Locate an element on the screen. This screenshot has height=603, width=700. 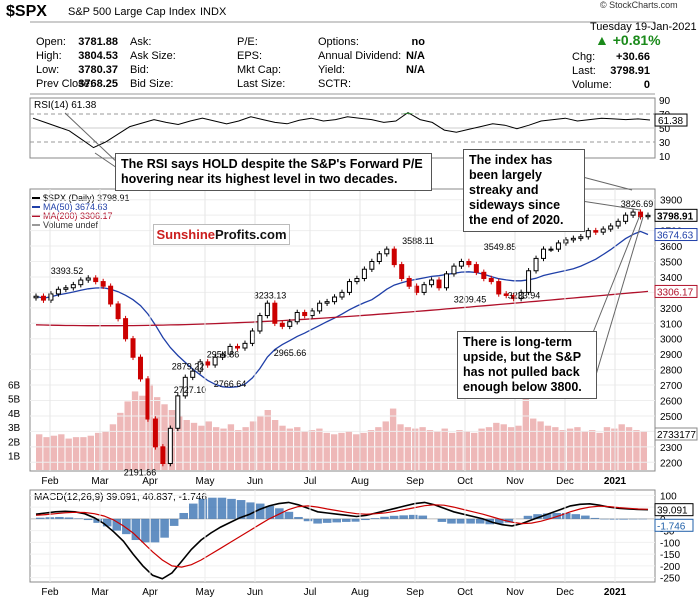
macd-x-tick: Nov is located at coordinates (515, 592).